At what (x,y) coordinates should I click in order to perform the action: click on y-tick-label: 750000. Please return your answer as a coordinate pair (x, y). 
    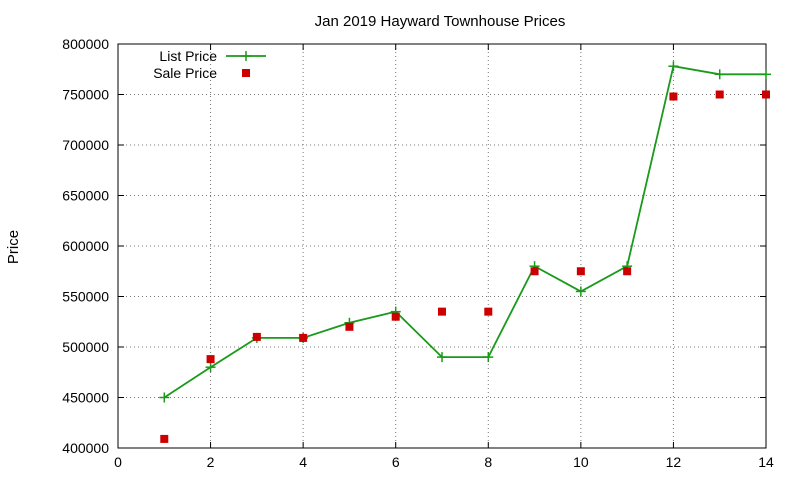
    Looking at the image, I should click on (85, 95).